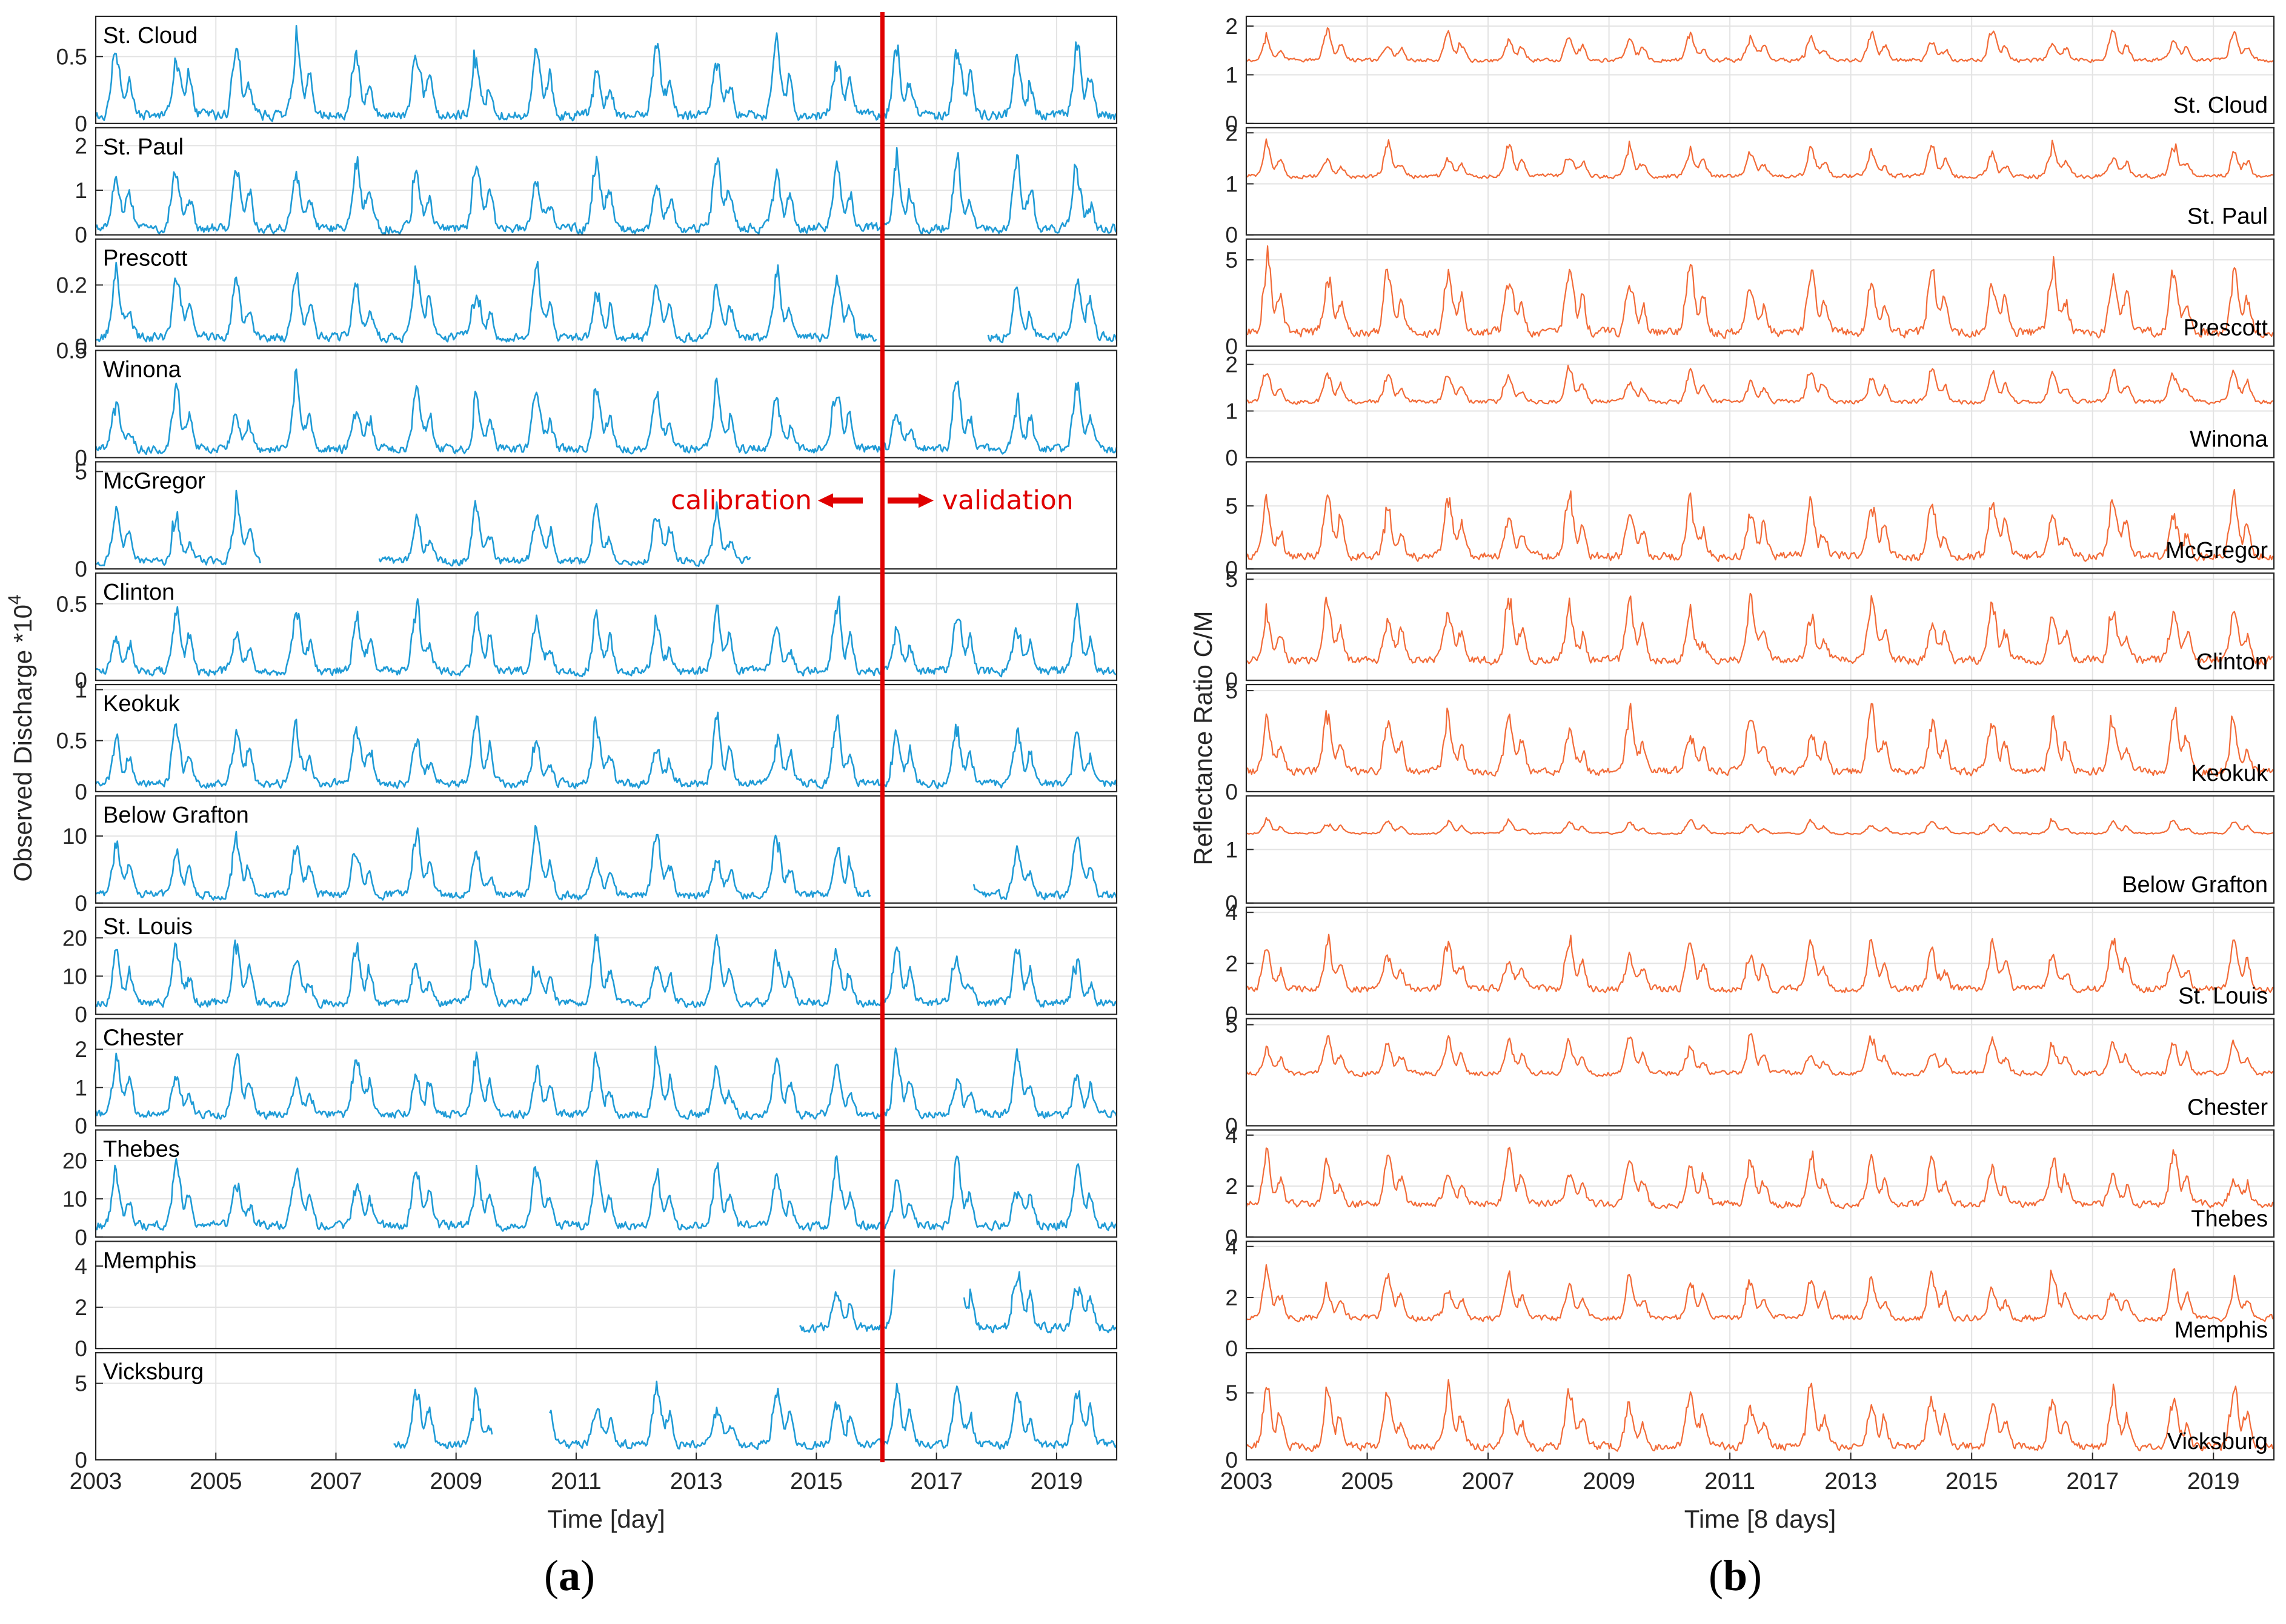 The height and width of the screenshot is (1624, 2286). What do you see at coordinates (1760, 1519) in the screenshot?
I see `x-axis-label: Time [8 days]` at bounding box center [1760, 1519].